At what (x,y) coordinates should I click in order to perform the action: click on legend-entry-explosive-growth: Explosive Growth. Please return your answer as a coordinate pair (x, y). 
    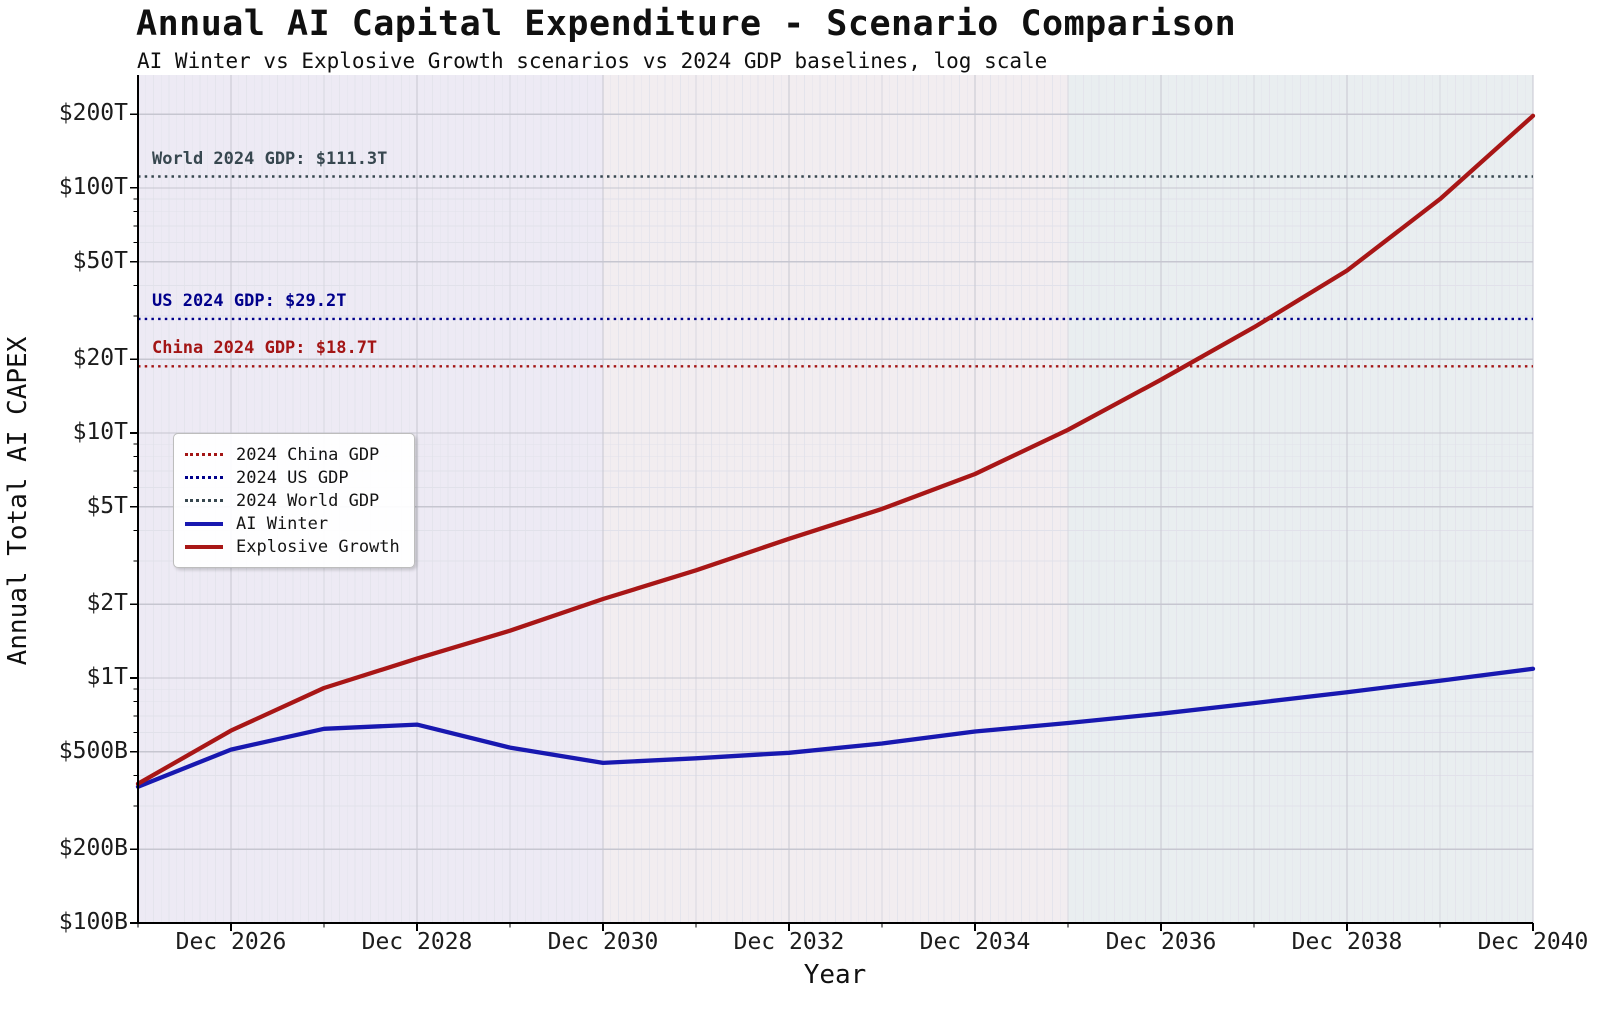
    Looking at the image, I should click on (292, 546).